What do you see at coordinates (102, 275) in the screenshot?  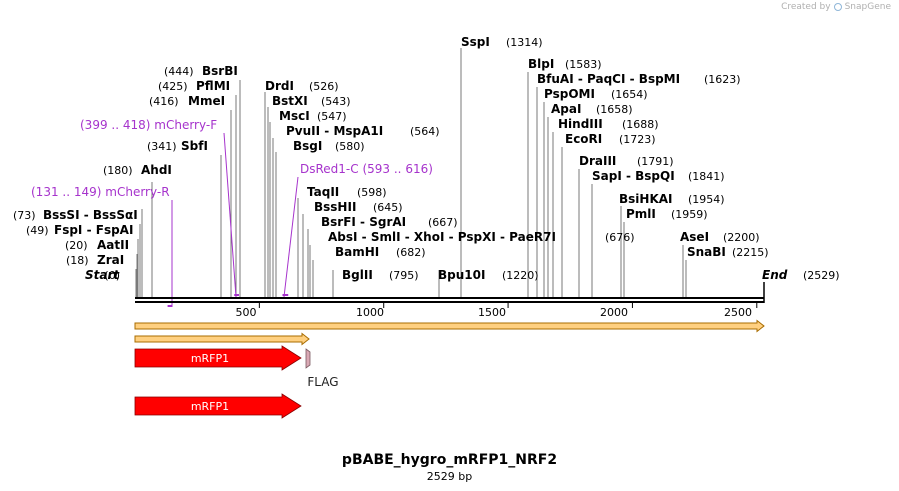 I see `start-label: Start` at bounding box center [102, 275].